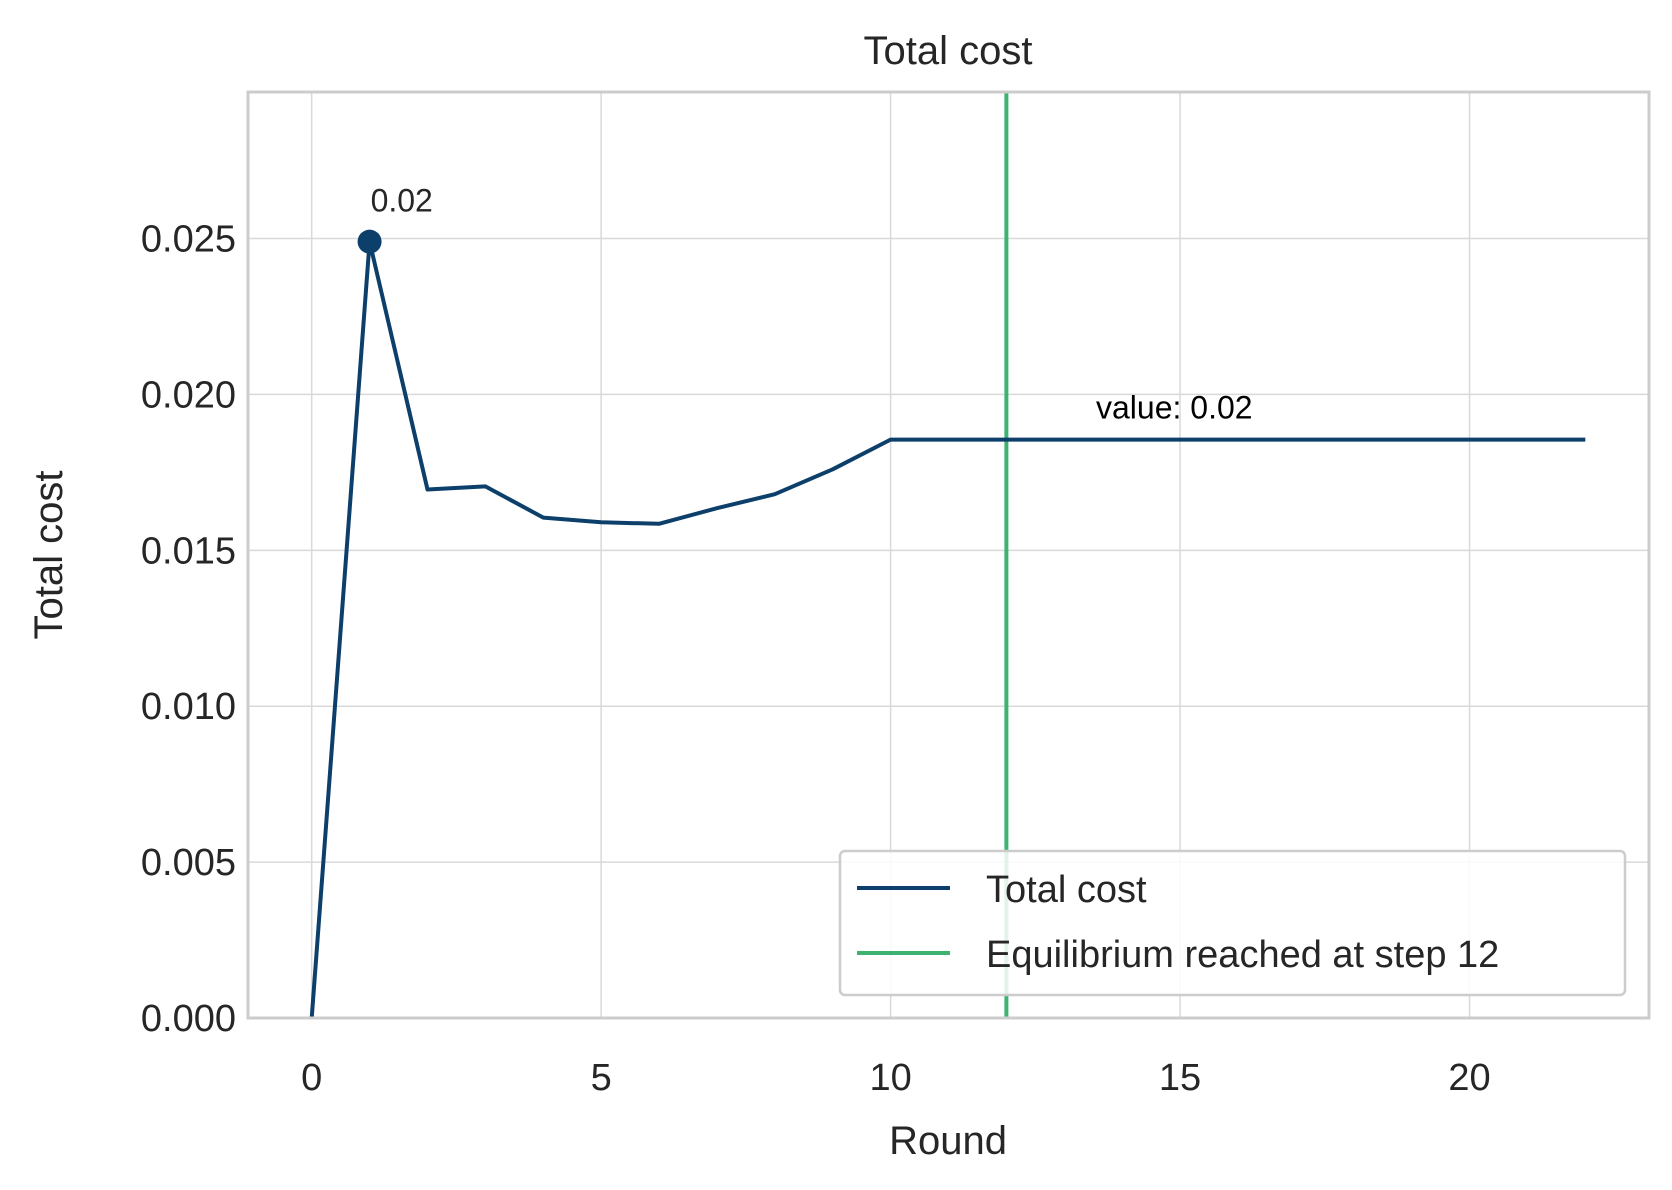 Image resolution: width=1672 pixels, height=1190 pixels. Describe the element at coordinates (890, 1078) in the screenshot. I see `x-tick-label: 10` at that location.